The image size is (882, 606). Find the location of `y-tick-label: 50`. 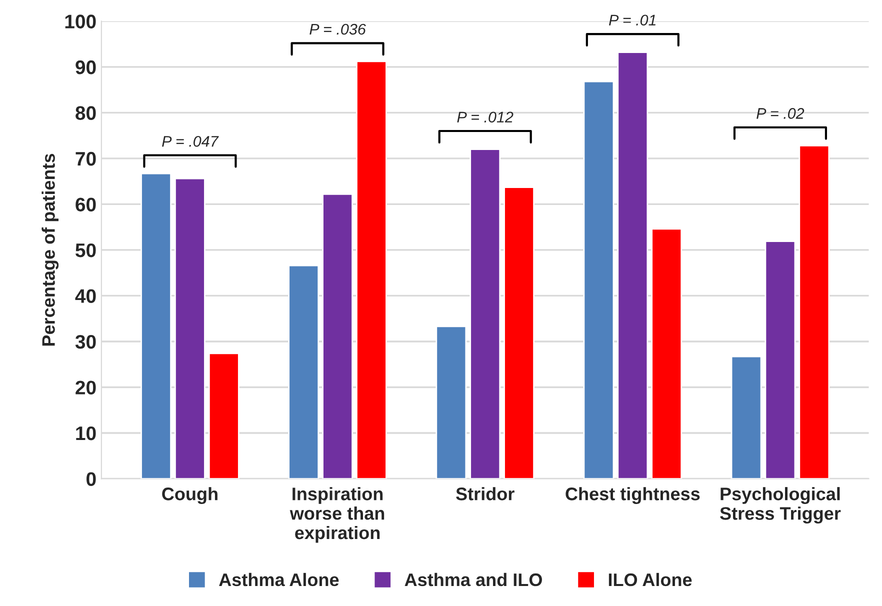

y-tick-label: 50 is located at coordinates (86, 250).